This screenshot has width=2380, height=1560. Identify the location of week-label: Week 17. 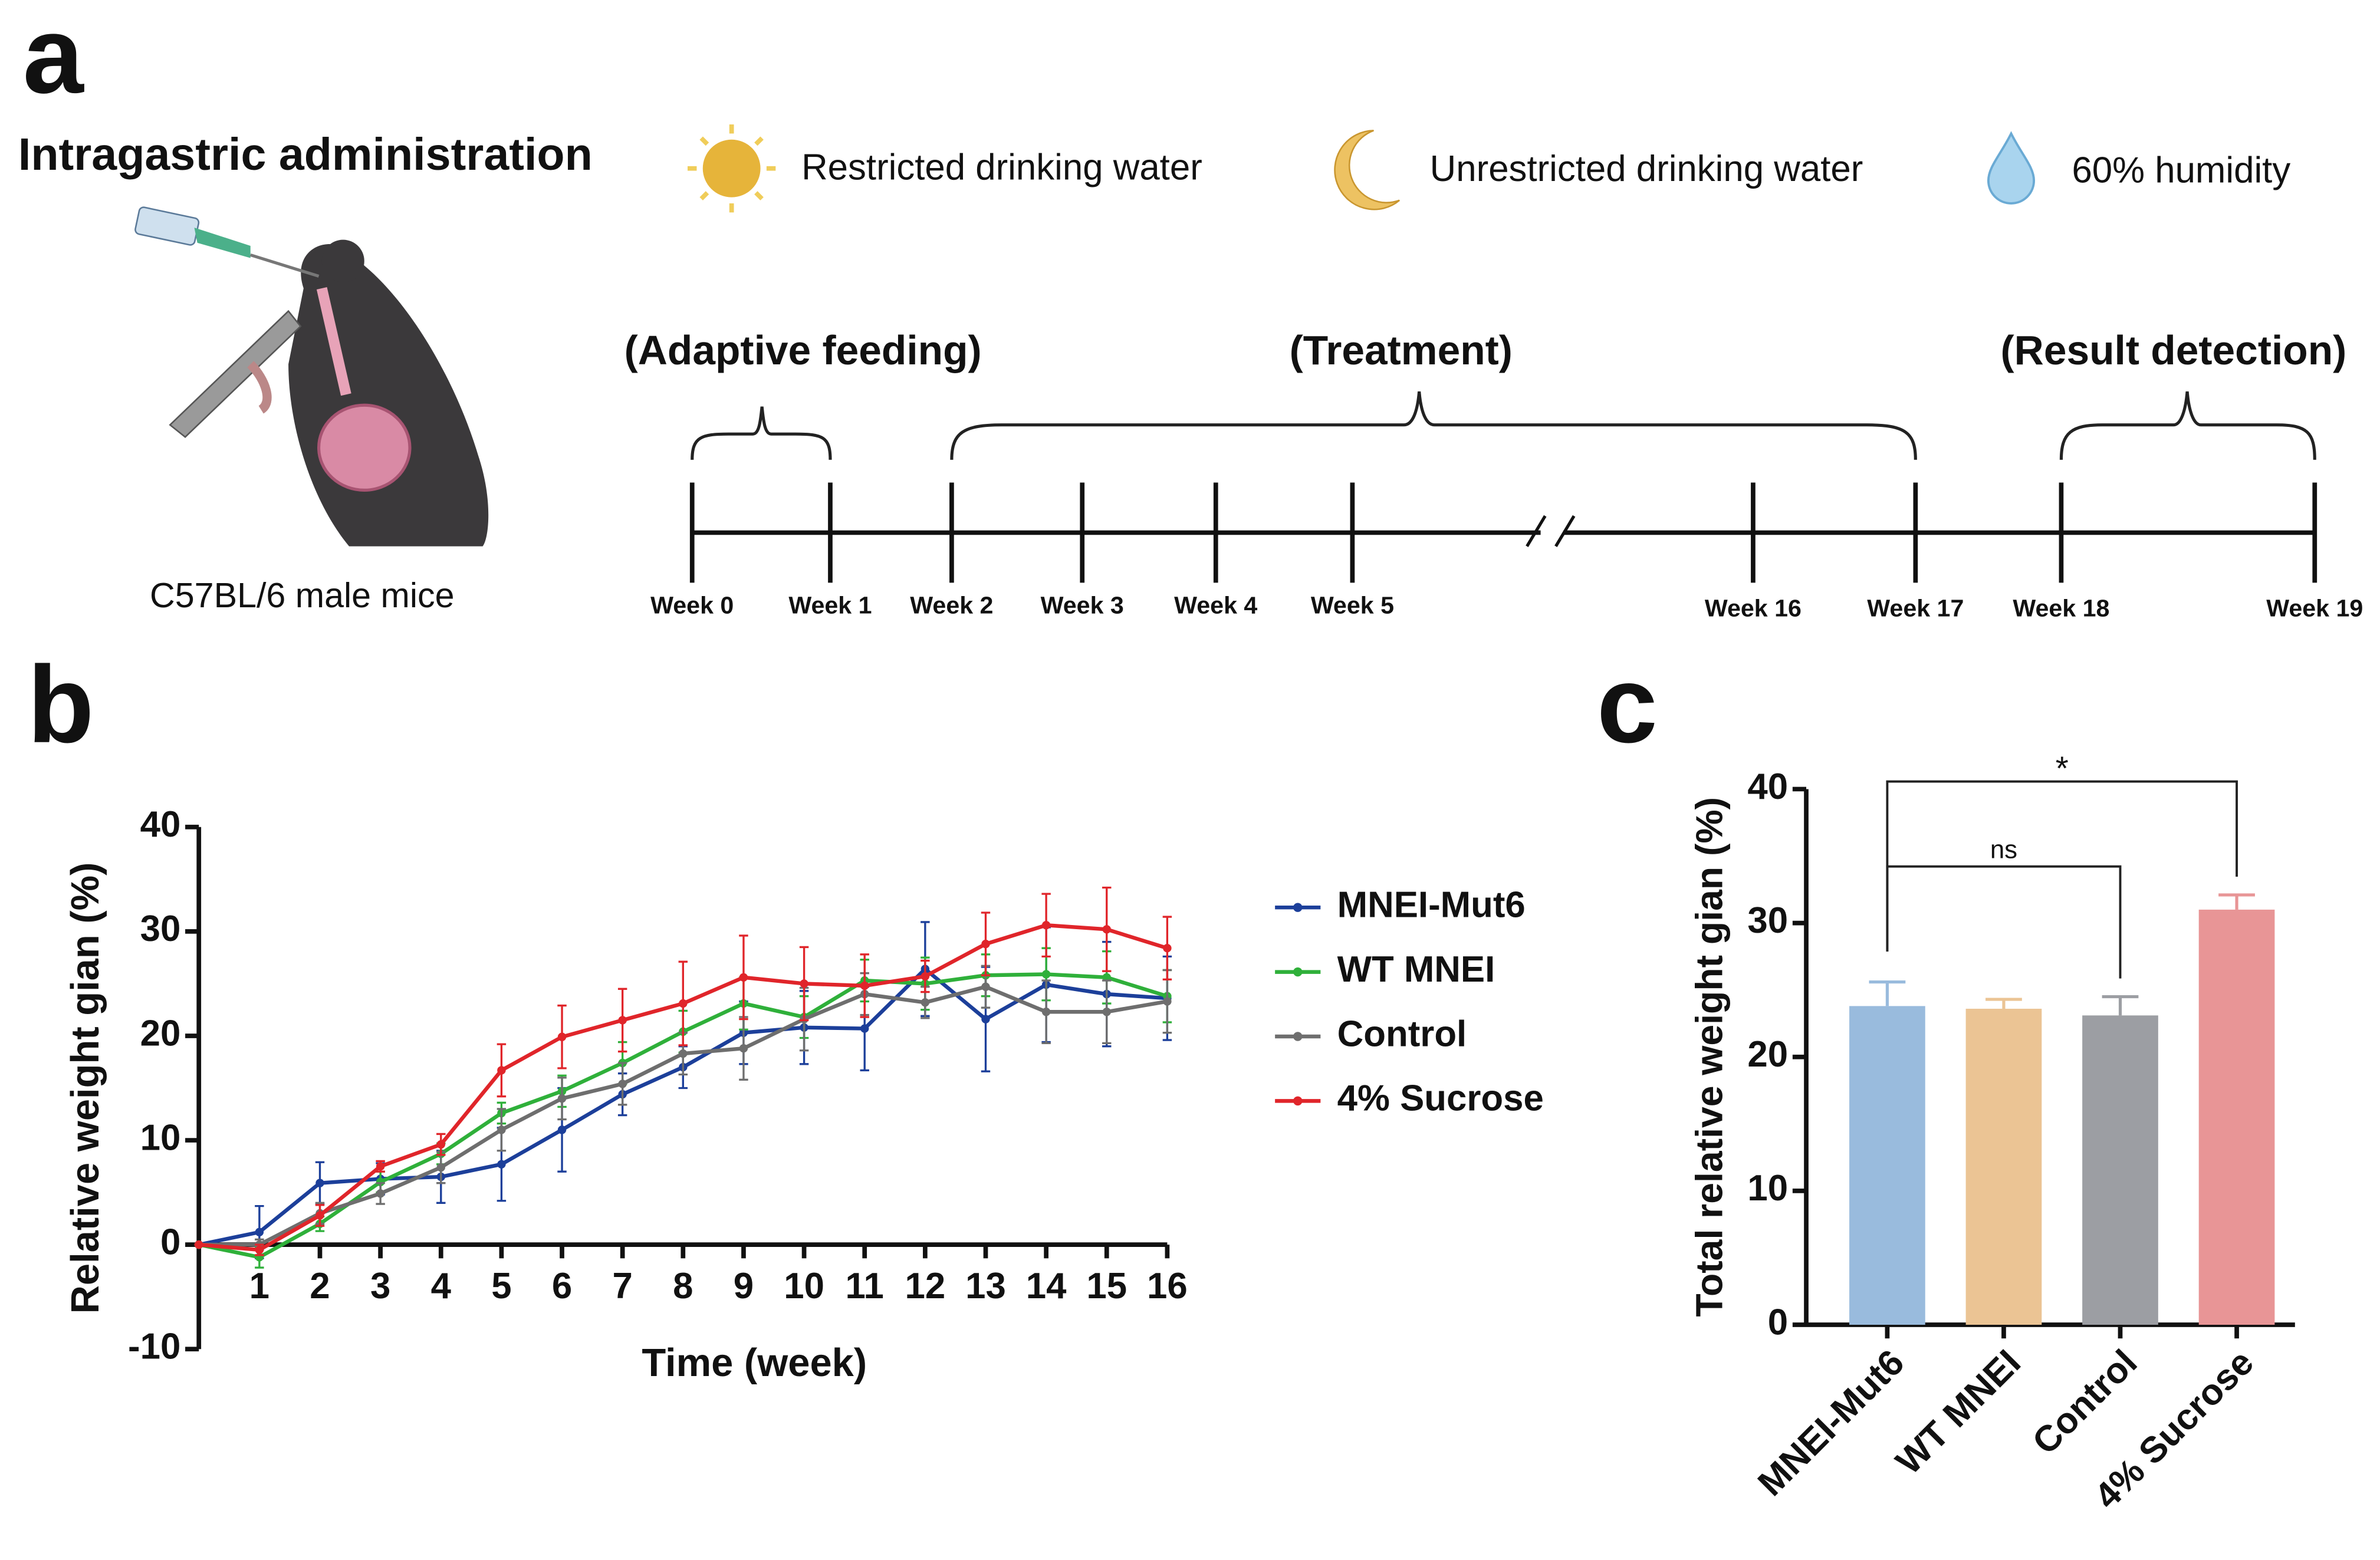
(1916, 608).